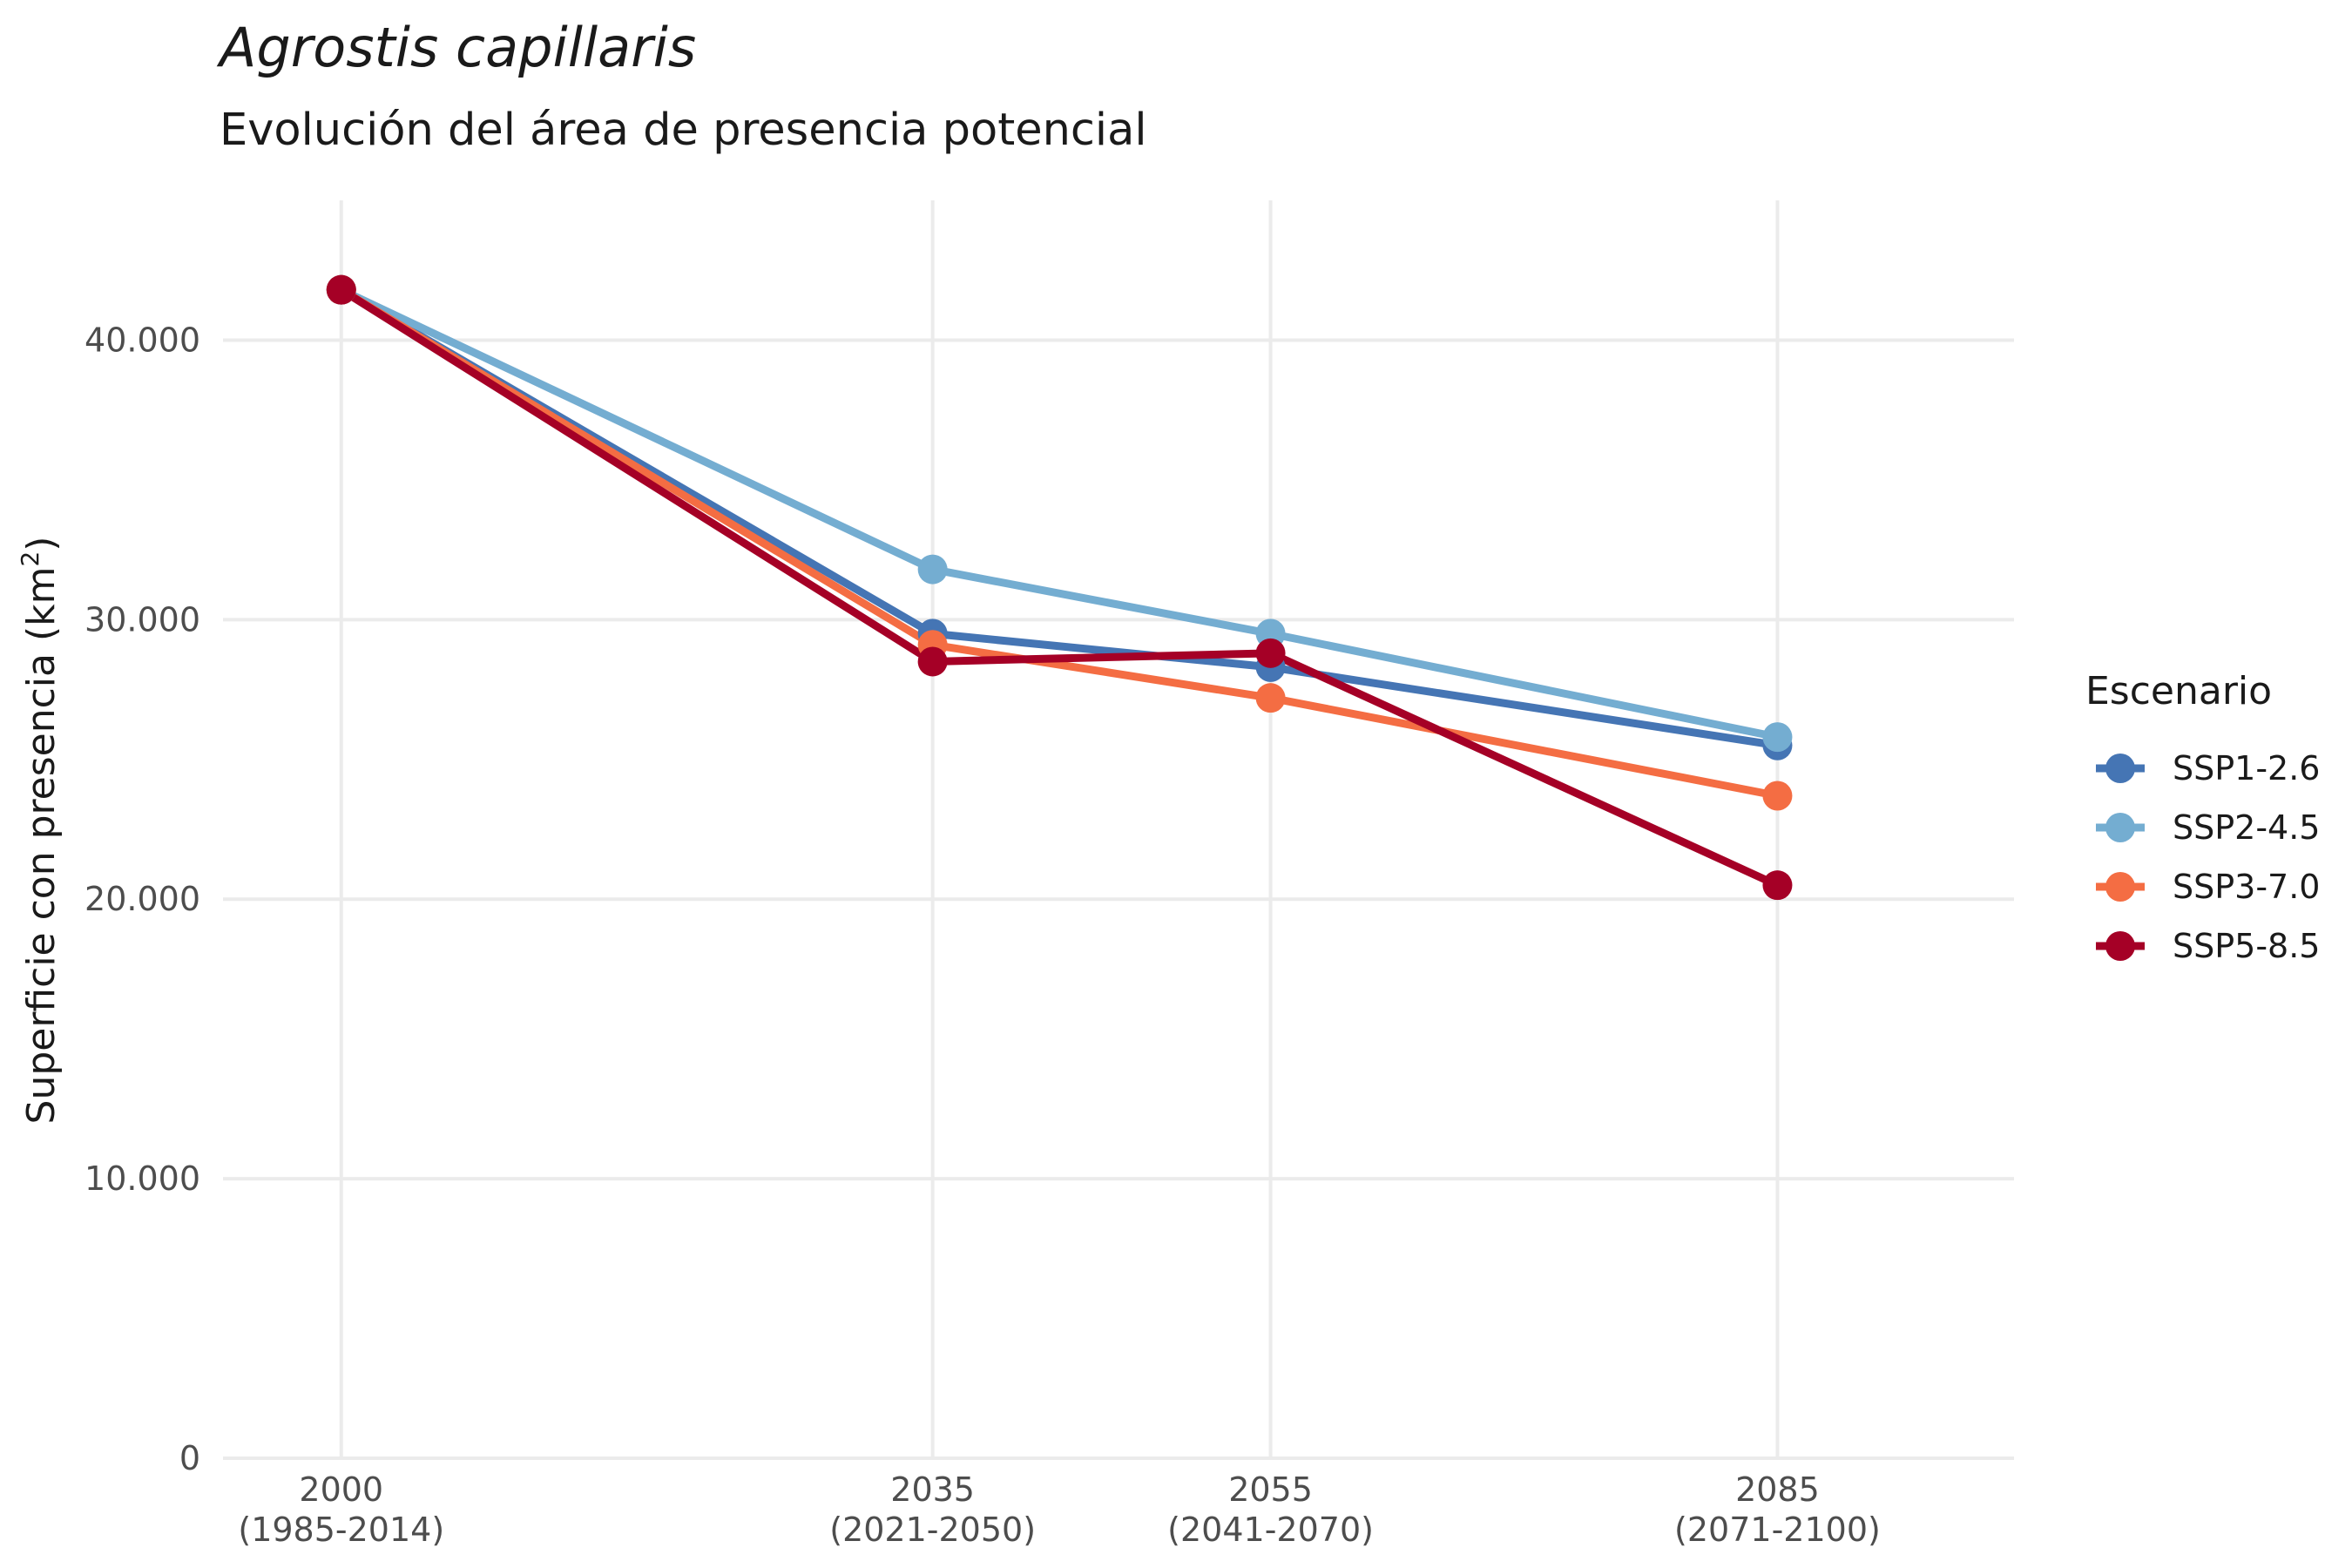 The width and height of the screenshot is (2352, 1568). What do you see at coordinates (30, 559) in the screenshot?
I see `y-axis-label-superscript: 2` at bounding box center [30, 559].